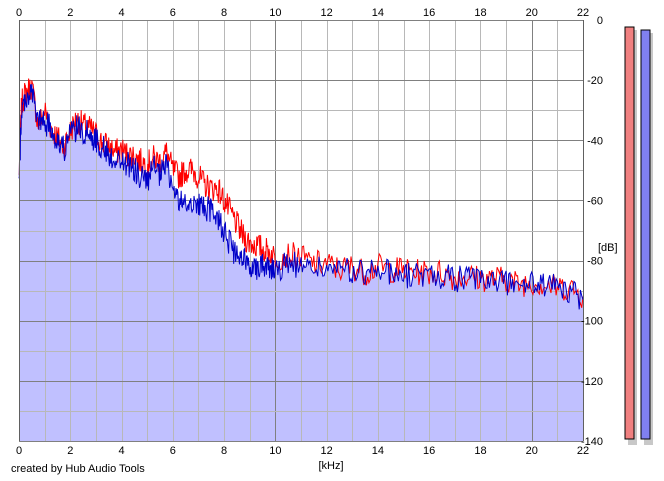 The height and width of the screenshot is (481, 664). What do you see at coordinates (19, 13) in the screenshot?
I see `x-tick-top-0: 0` at bounding box center [19, 13].